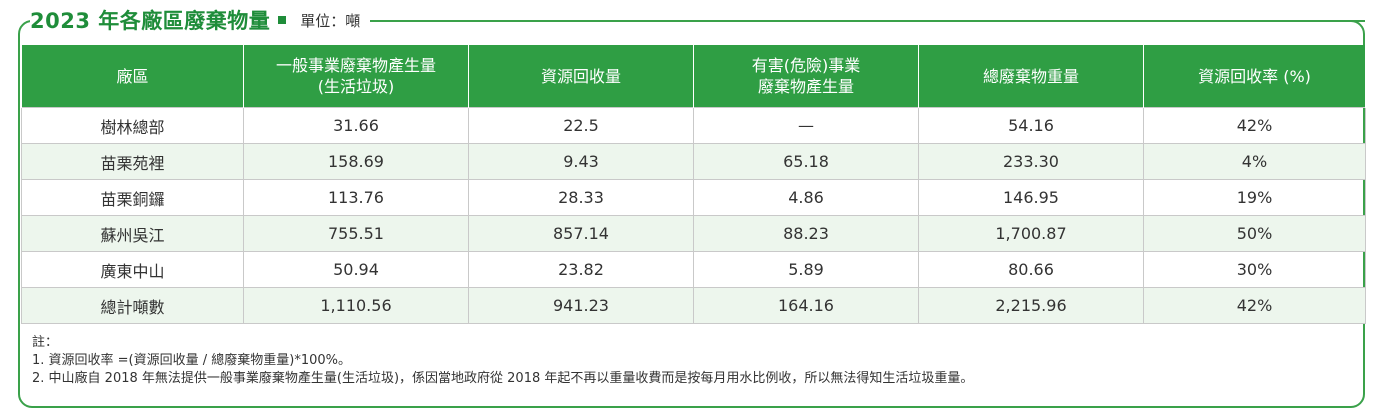  Describe the element at coordinates (356, 161) in the screenshot. I see `table-cell: 158.69` at that location.